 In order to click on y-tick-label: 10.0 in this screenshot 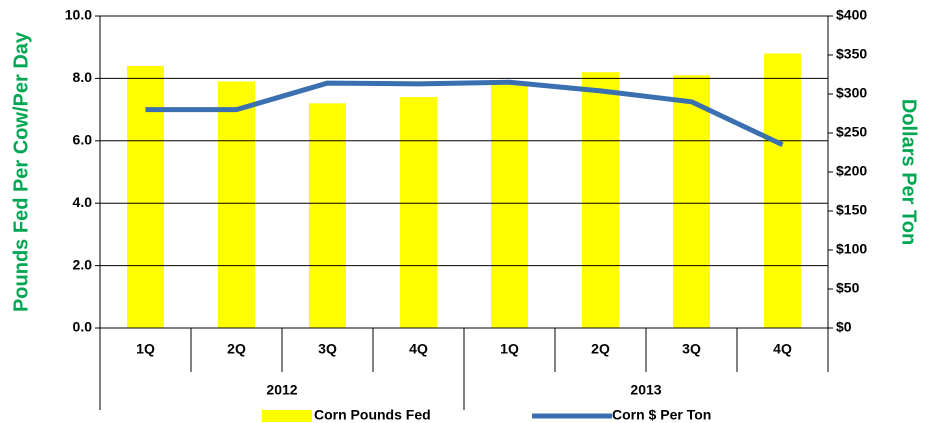, I will do `click(78, 15)`.